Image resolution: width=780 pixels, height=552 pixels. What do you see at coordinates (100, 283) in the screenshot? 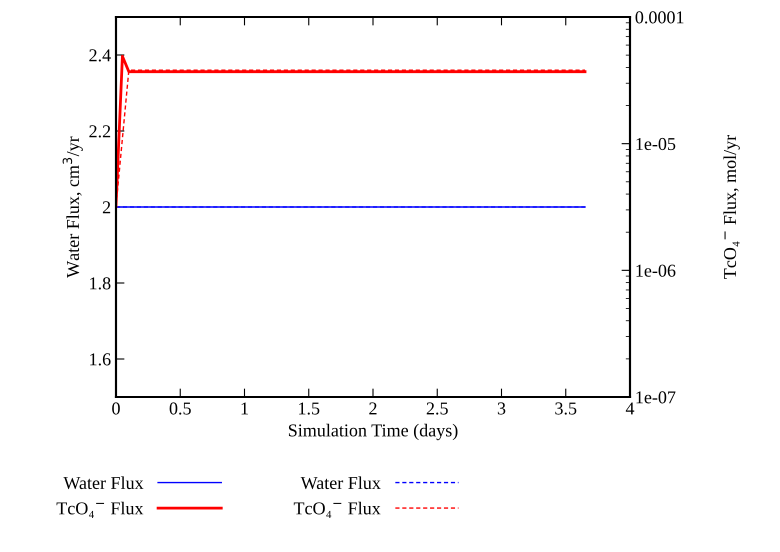
I see `y-tick-label: 1.8` at bounding box center [100, 283].